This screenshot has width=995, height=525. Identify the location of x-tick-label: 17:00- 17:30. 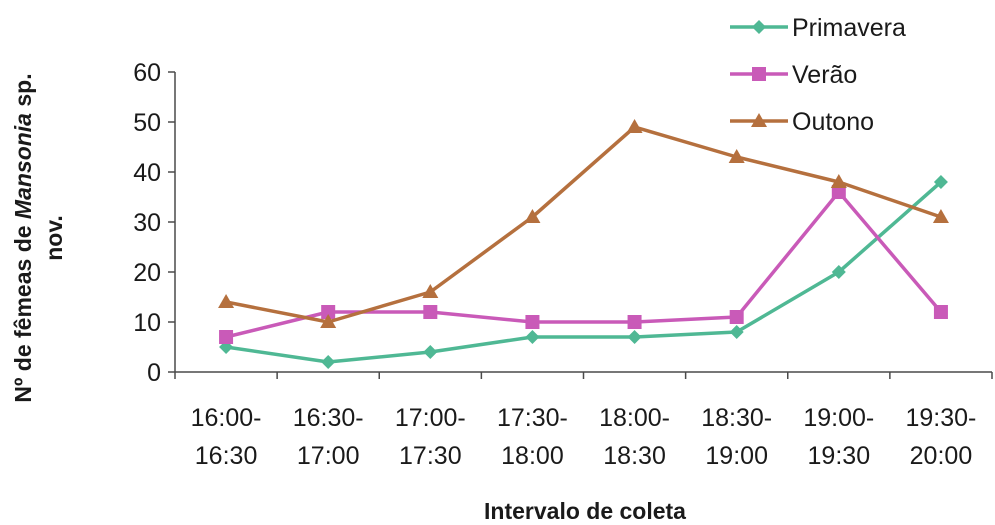
(430, 437).